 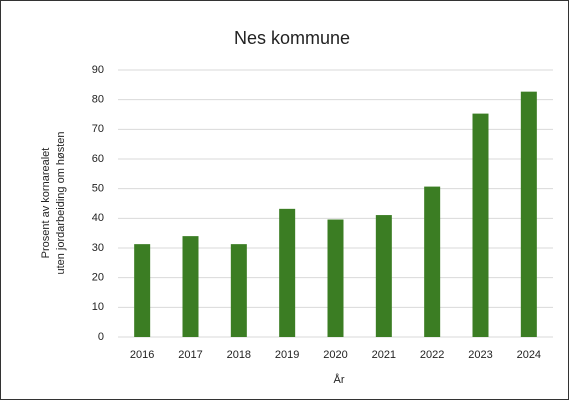 What do you see at coordinates (480, 355) in the screenshot?
I see `x-tick-label: 2023` at bounding box center [480, 355].